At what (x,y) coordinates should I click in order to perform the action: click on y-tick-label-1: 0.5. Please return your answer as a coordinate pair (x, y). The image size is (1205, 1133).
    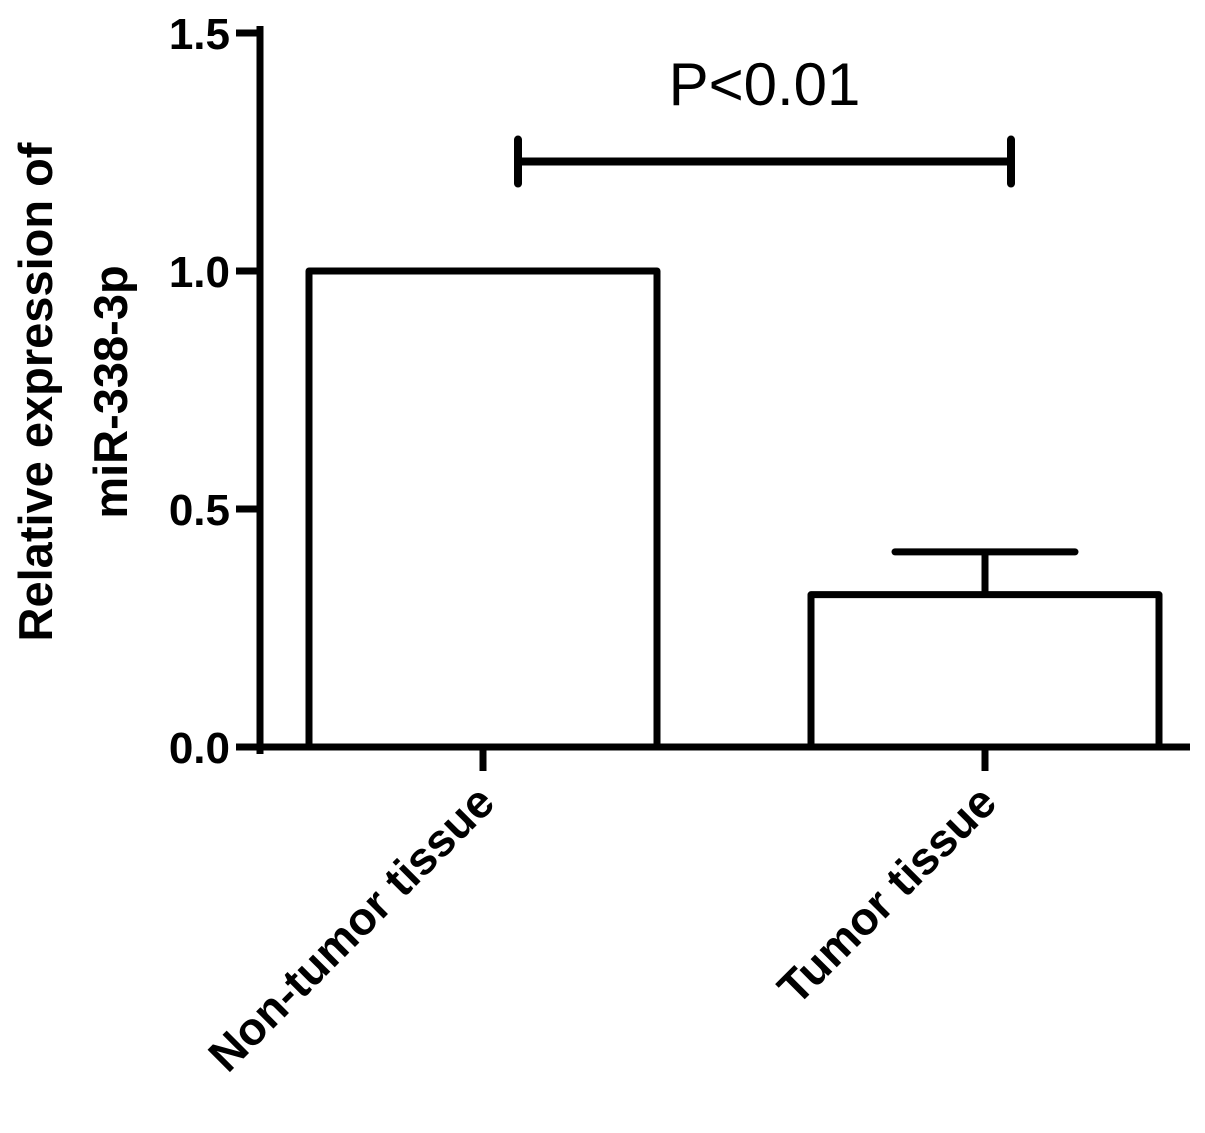
    Looking at the image, I should click on (199, 510).